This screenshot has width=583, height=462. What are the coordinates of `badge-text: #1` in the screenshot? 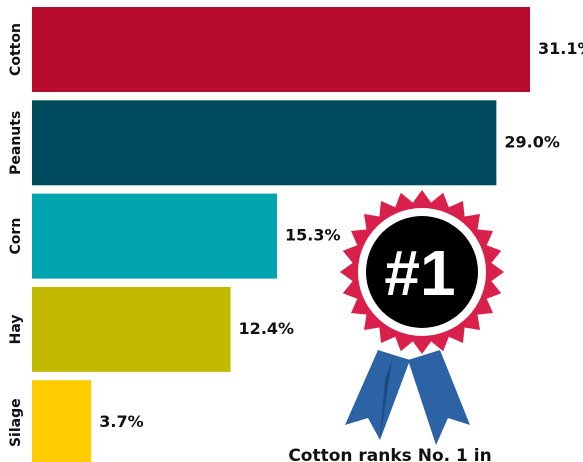 It's located at (419, 273).